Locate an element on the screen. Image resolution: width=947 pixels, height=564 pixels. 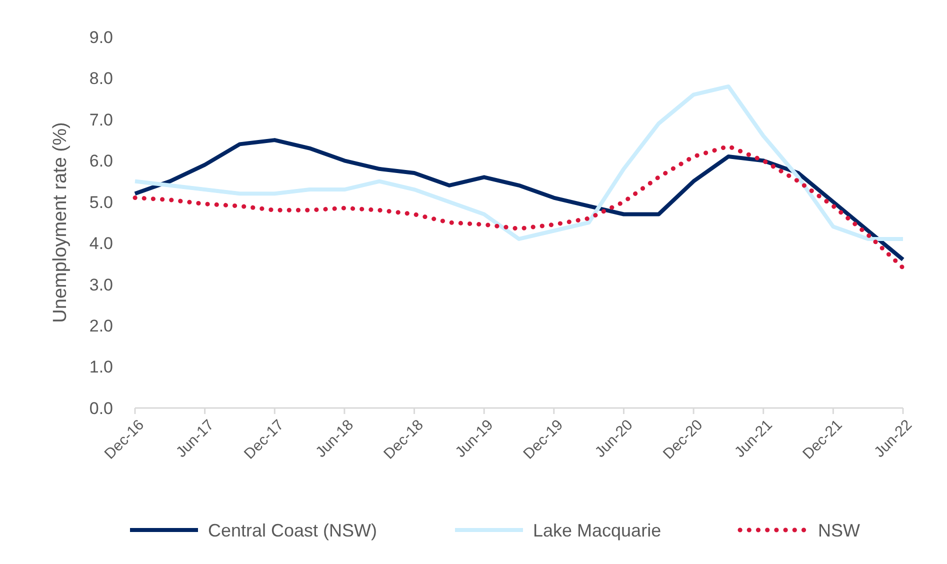
y-tick-label: 3.0 is located at coordinates (101, 284).